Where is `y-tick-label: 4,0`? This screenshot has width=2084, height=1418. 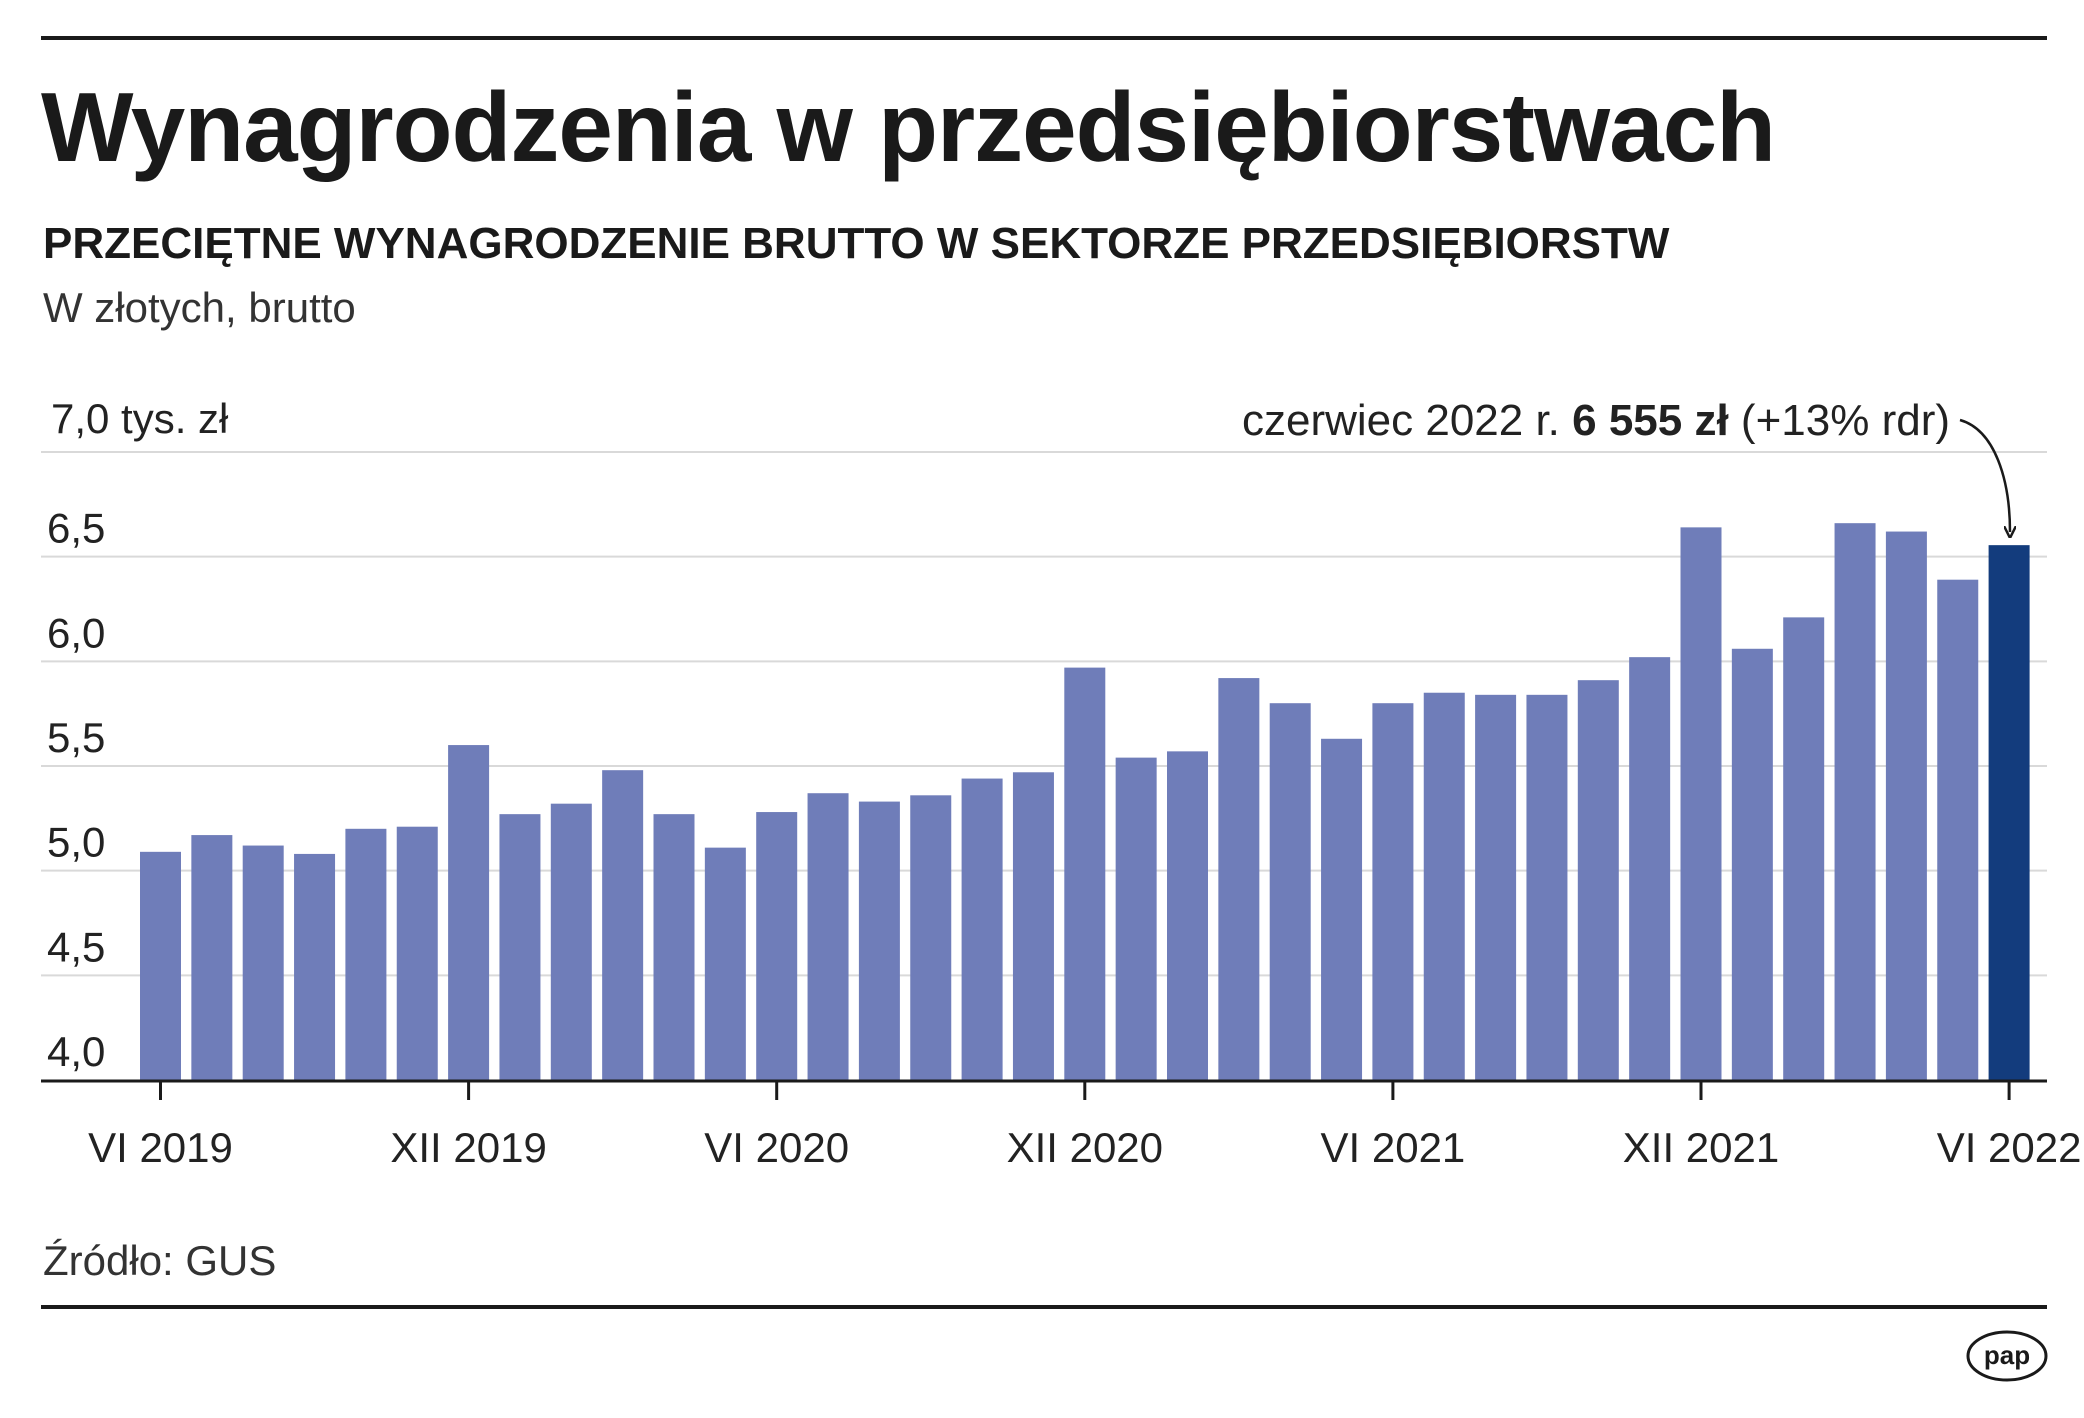 y-tick-label: 4,0 is located at coordinates (76, 1051).